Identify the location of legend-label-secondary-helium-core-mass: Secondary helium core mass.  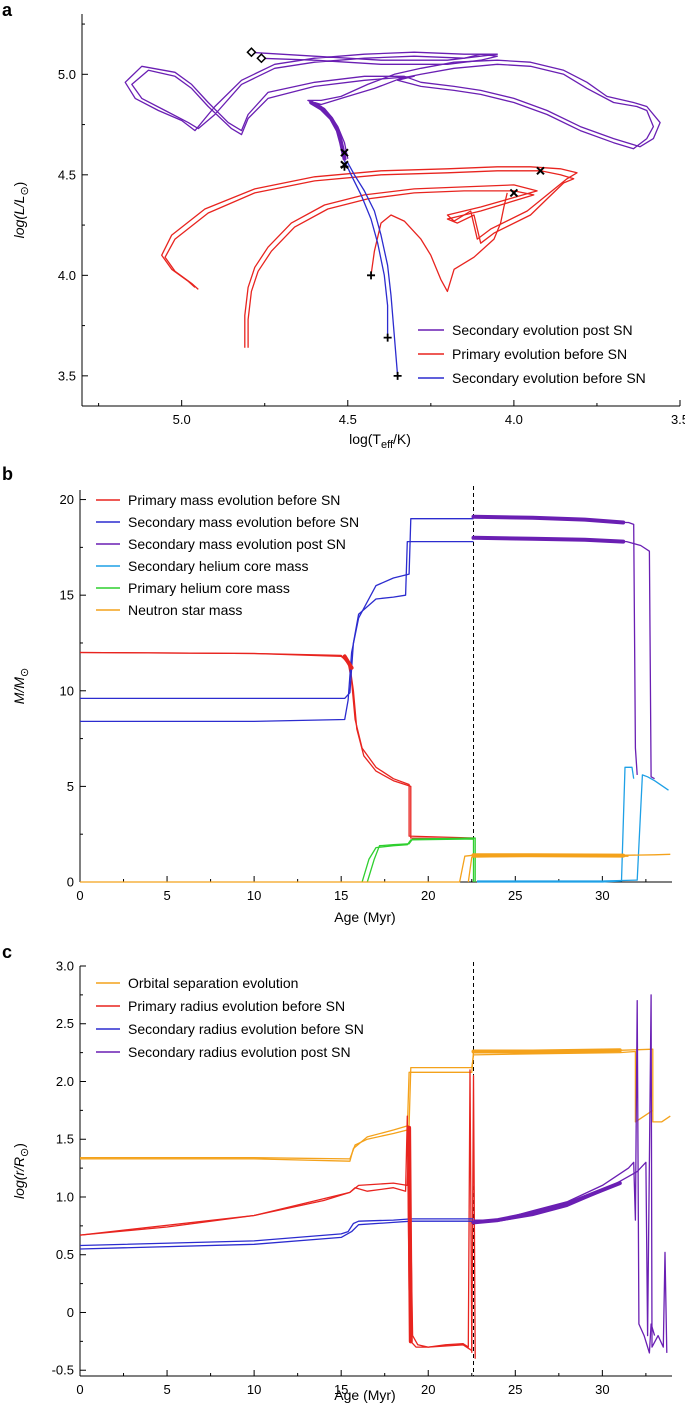
(218, 566).